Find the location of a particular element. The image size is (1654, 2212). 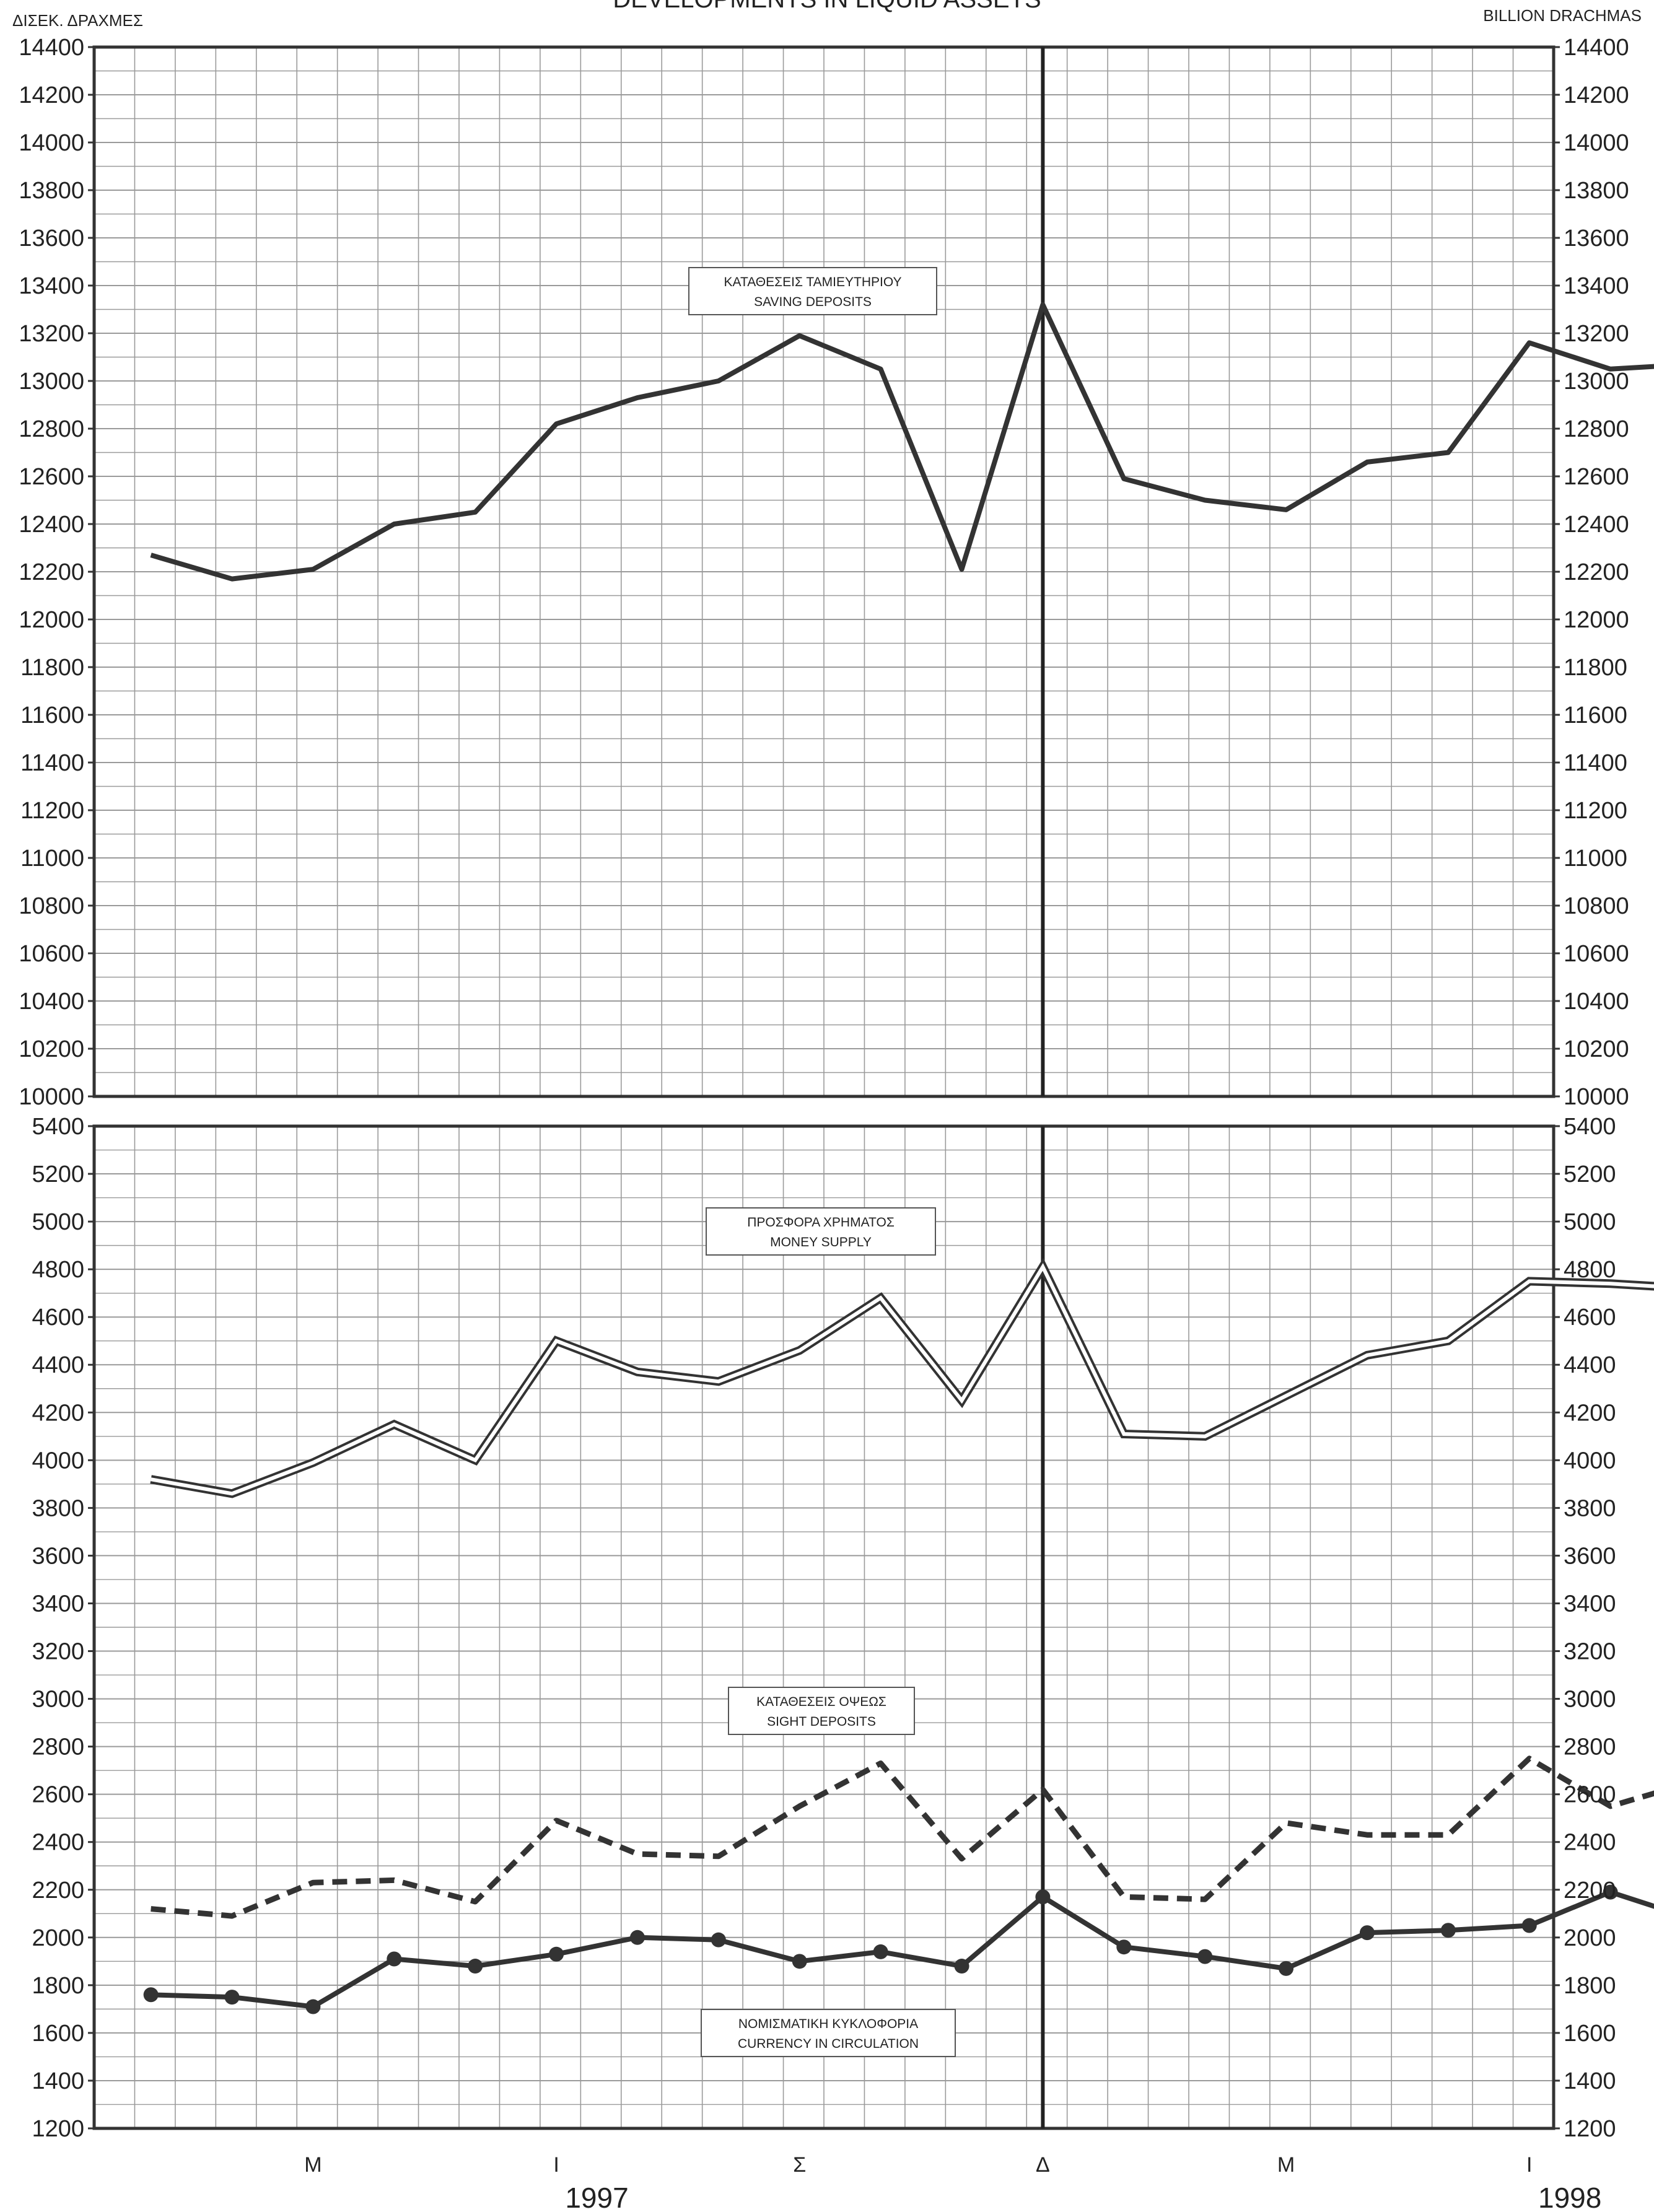

series-line-sight-deposits is located at coordinates (902, 1837).